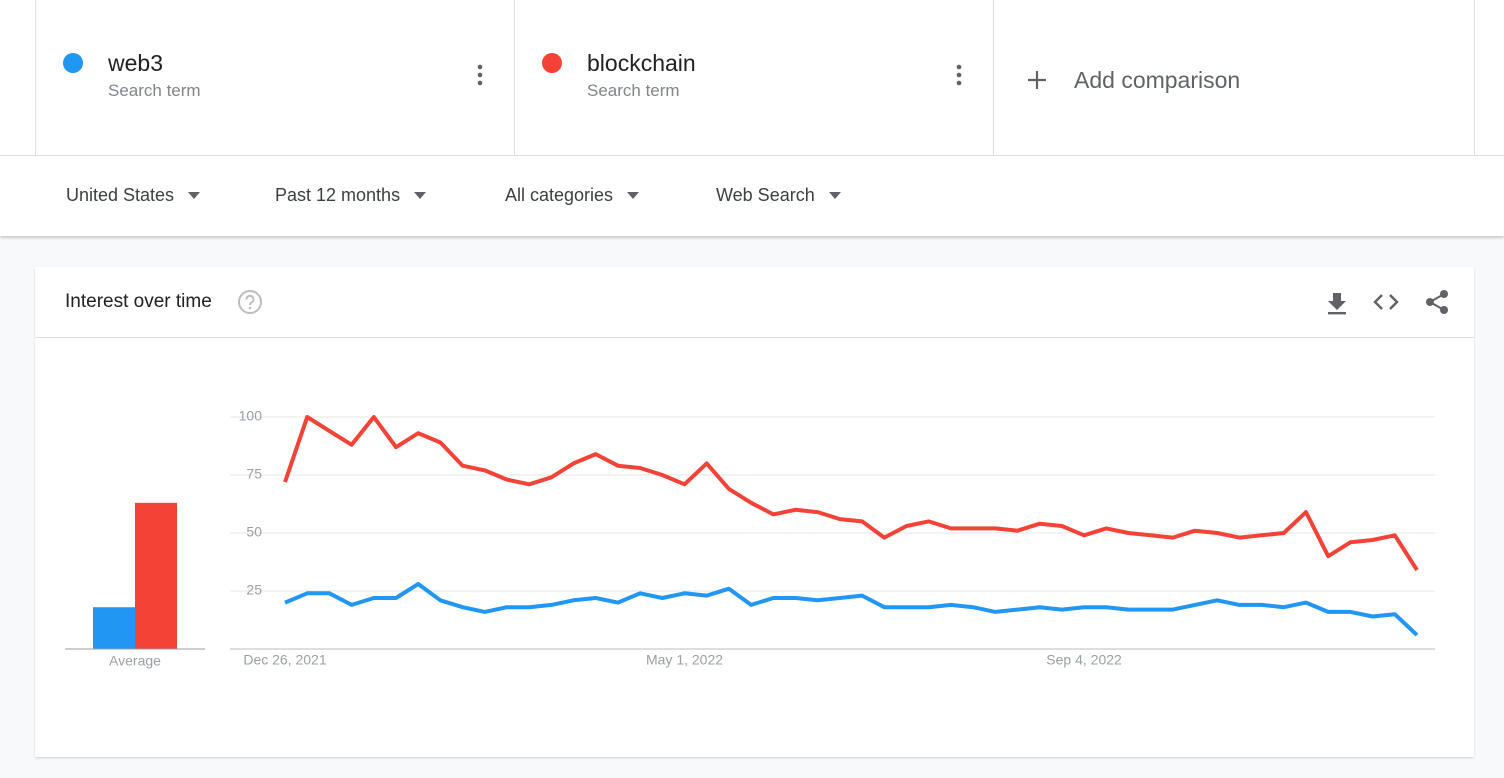  Describe the element at coordinates (754, 302) in the screenshot. I see `card-header: Interest over time` at that location.